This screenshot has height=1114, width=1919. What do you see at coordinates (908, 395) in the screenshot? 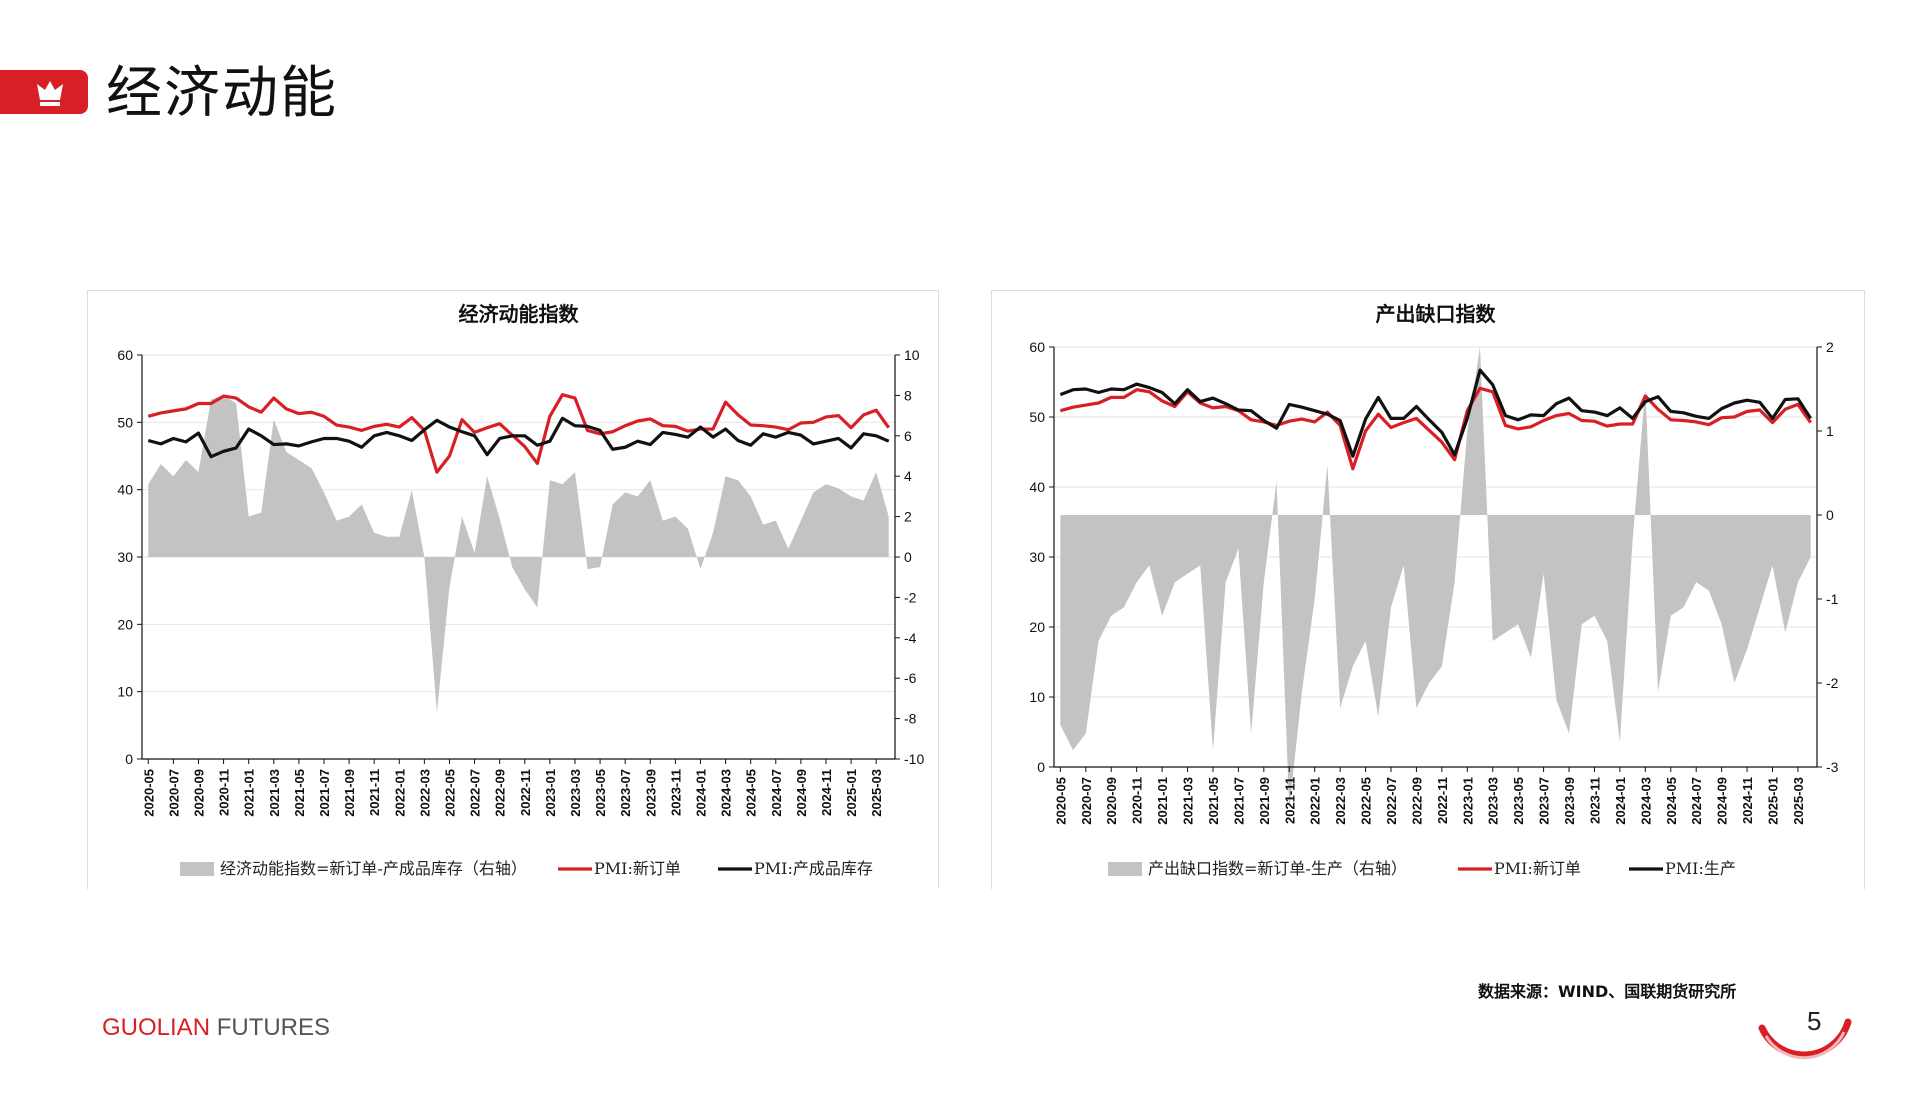
I see `right-tick-label: 8` at bounding box center [908, 395].